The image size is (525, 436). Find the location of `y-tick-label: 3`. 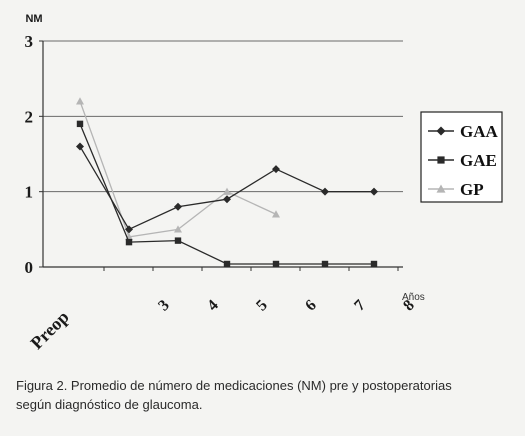

y-tick-label: 3 is located at coordinates (29, 41).